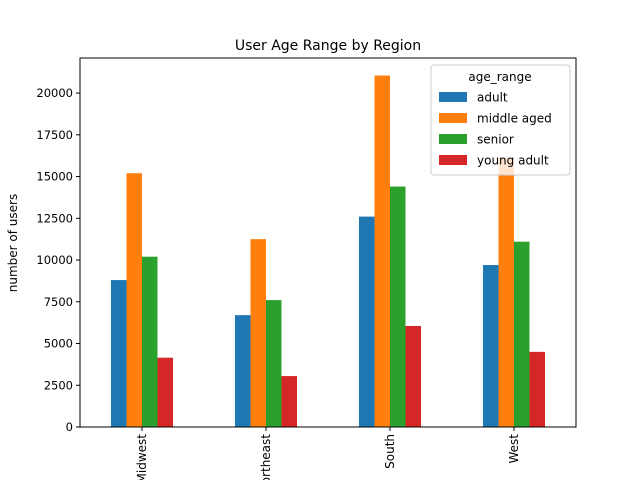 This screenshot has height=480, width=640. What do you see at coordinates (58, 344) in the screenshot?
I see `y-tick-label: 5000` at bounding box center [58, 344].